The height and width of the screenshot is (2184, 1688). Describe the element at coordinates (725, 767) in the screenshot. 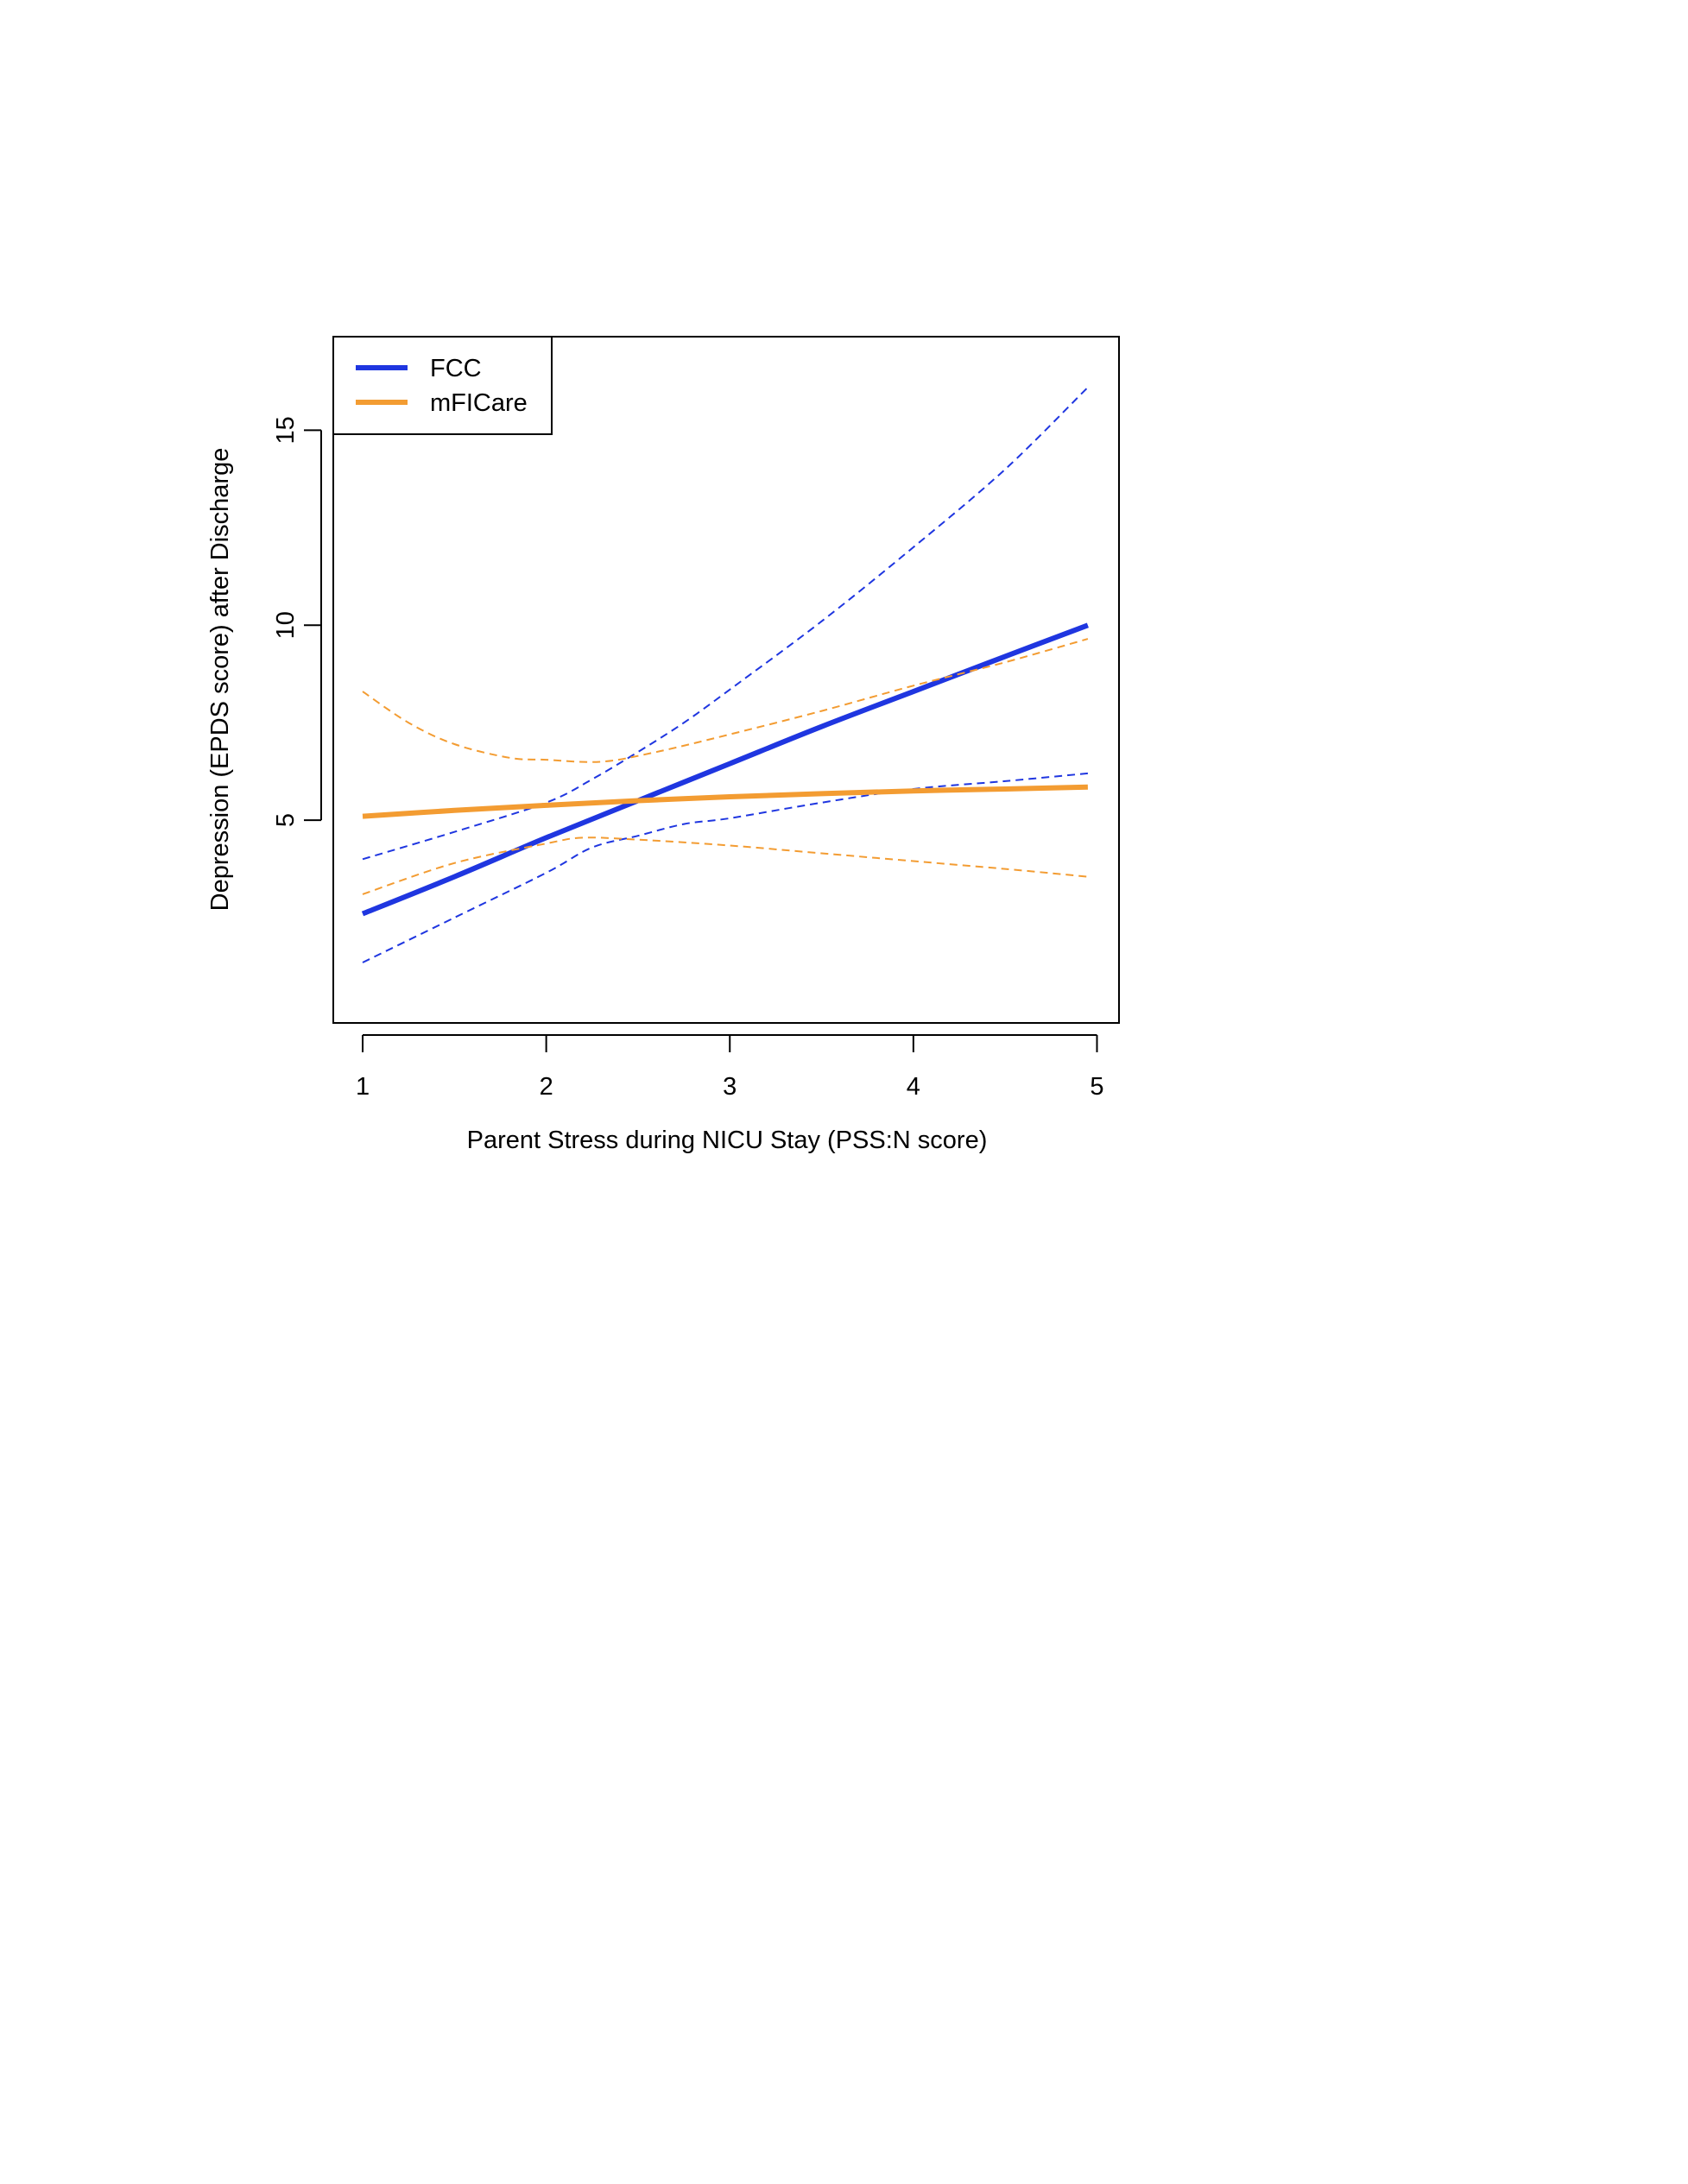

I see `series-mficare` at that location.